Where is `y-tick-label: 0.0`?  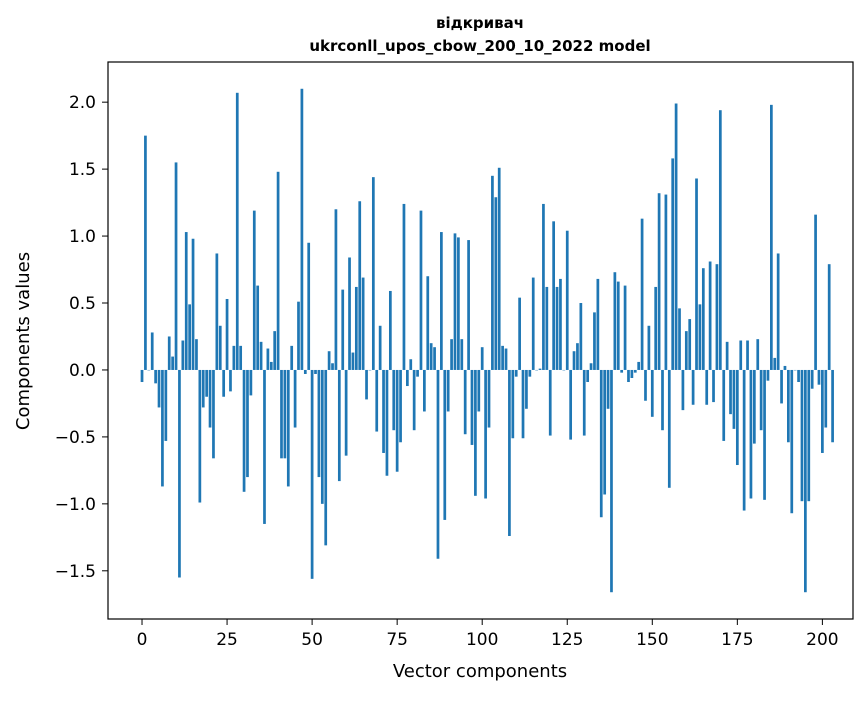
y-tick-label: 0.0 is located at coordinates (82, 371).